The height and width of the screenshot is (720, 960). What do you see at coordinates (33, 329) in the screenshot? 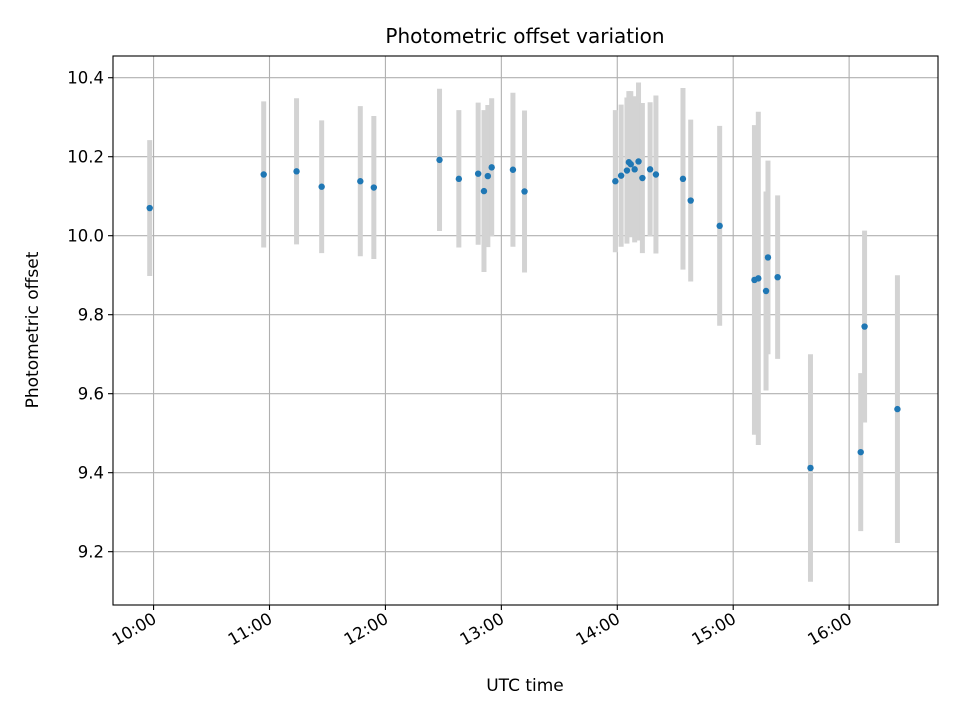
I see `y-axis-label: Photometric offset` at bounding box center [33, 329].